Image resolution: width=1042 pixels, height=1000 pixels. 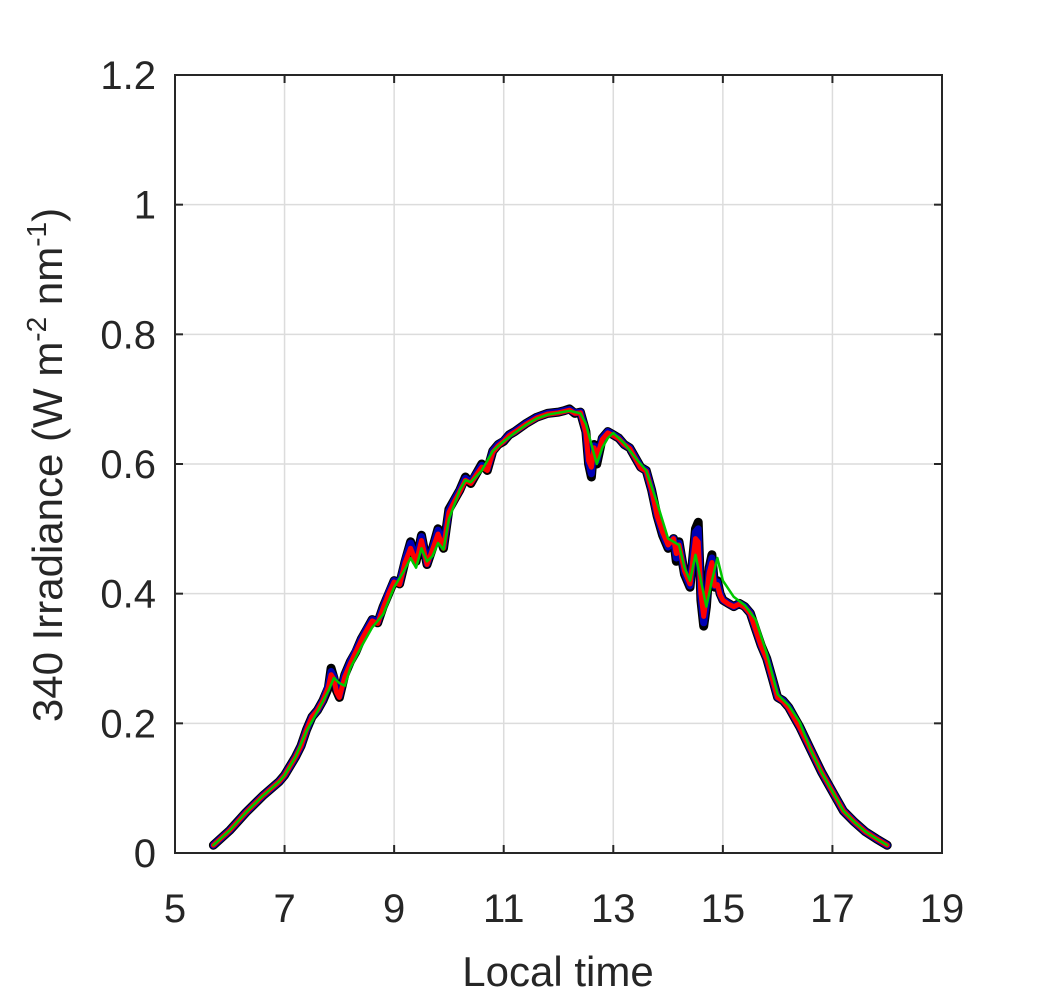 I want to click on y-tick-label: 0.2, so click(x=128, y=724).